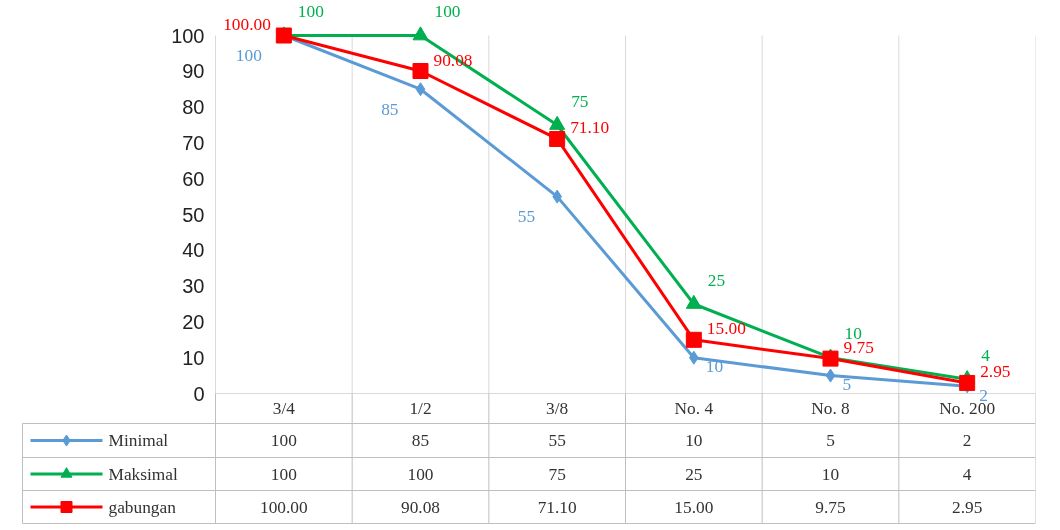 The image size is (1060, 530). I want to click on text: 25, so click(716, 280).